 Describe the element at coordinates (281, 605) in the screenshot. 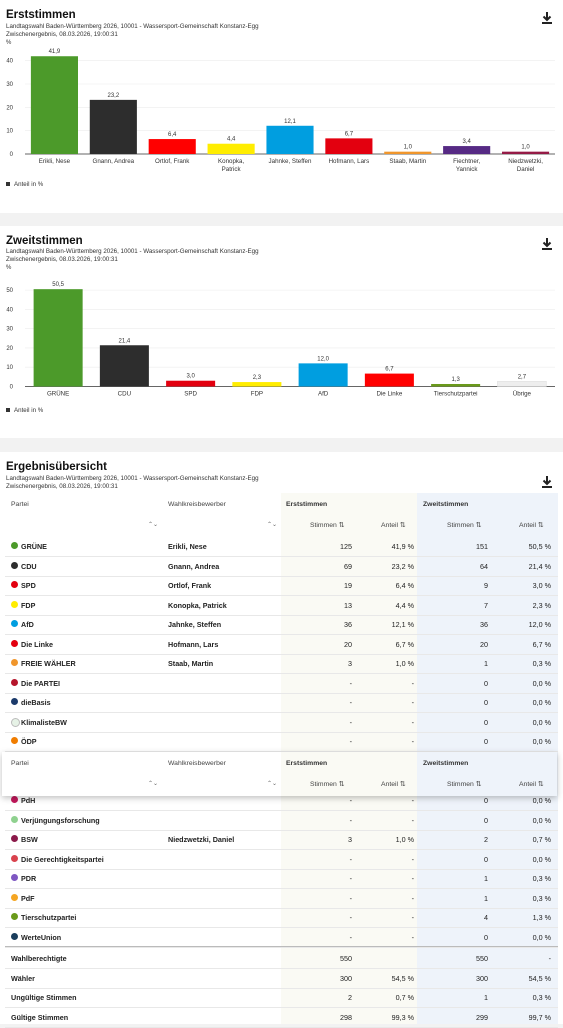

I see `table-row: FDP Konopka, Patrick 13 4,4 % 7 2,3 %` at that location.